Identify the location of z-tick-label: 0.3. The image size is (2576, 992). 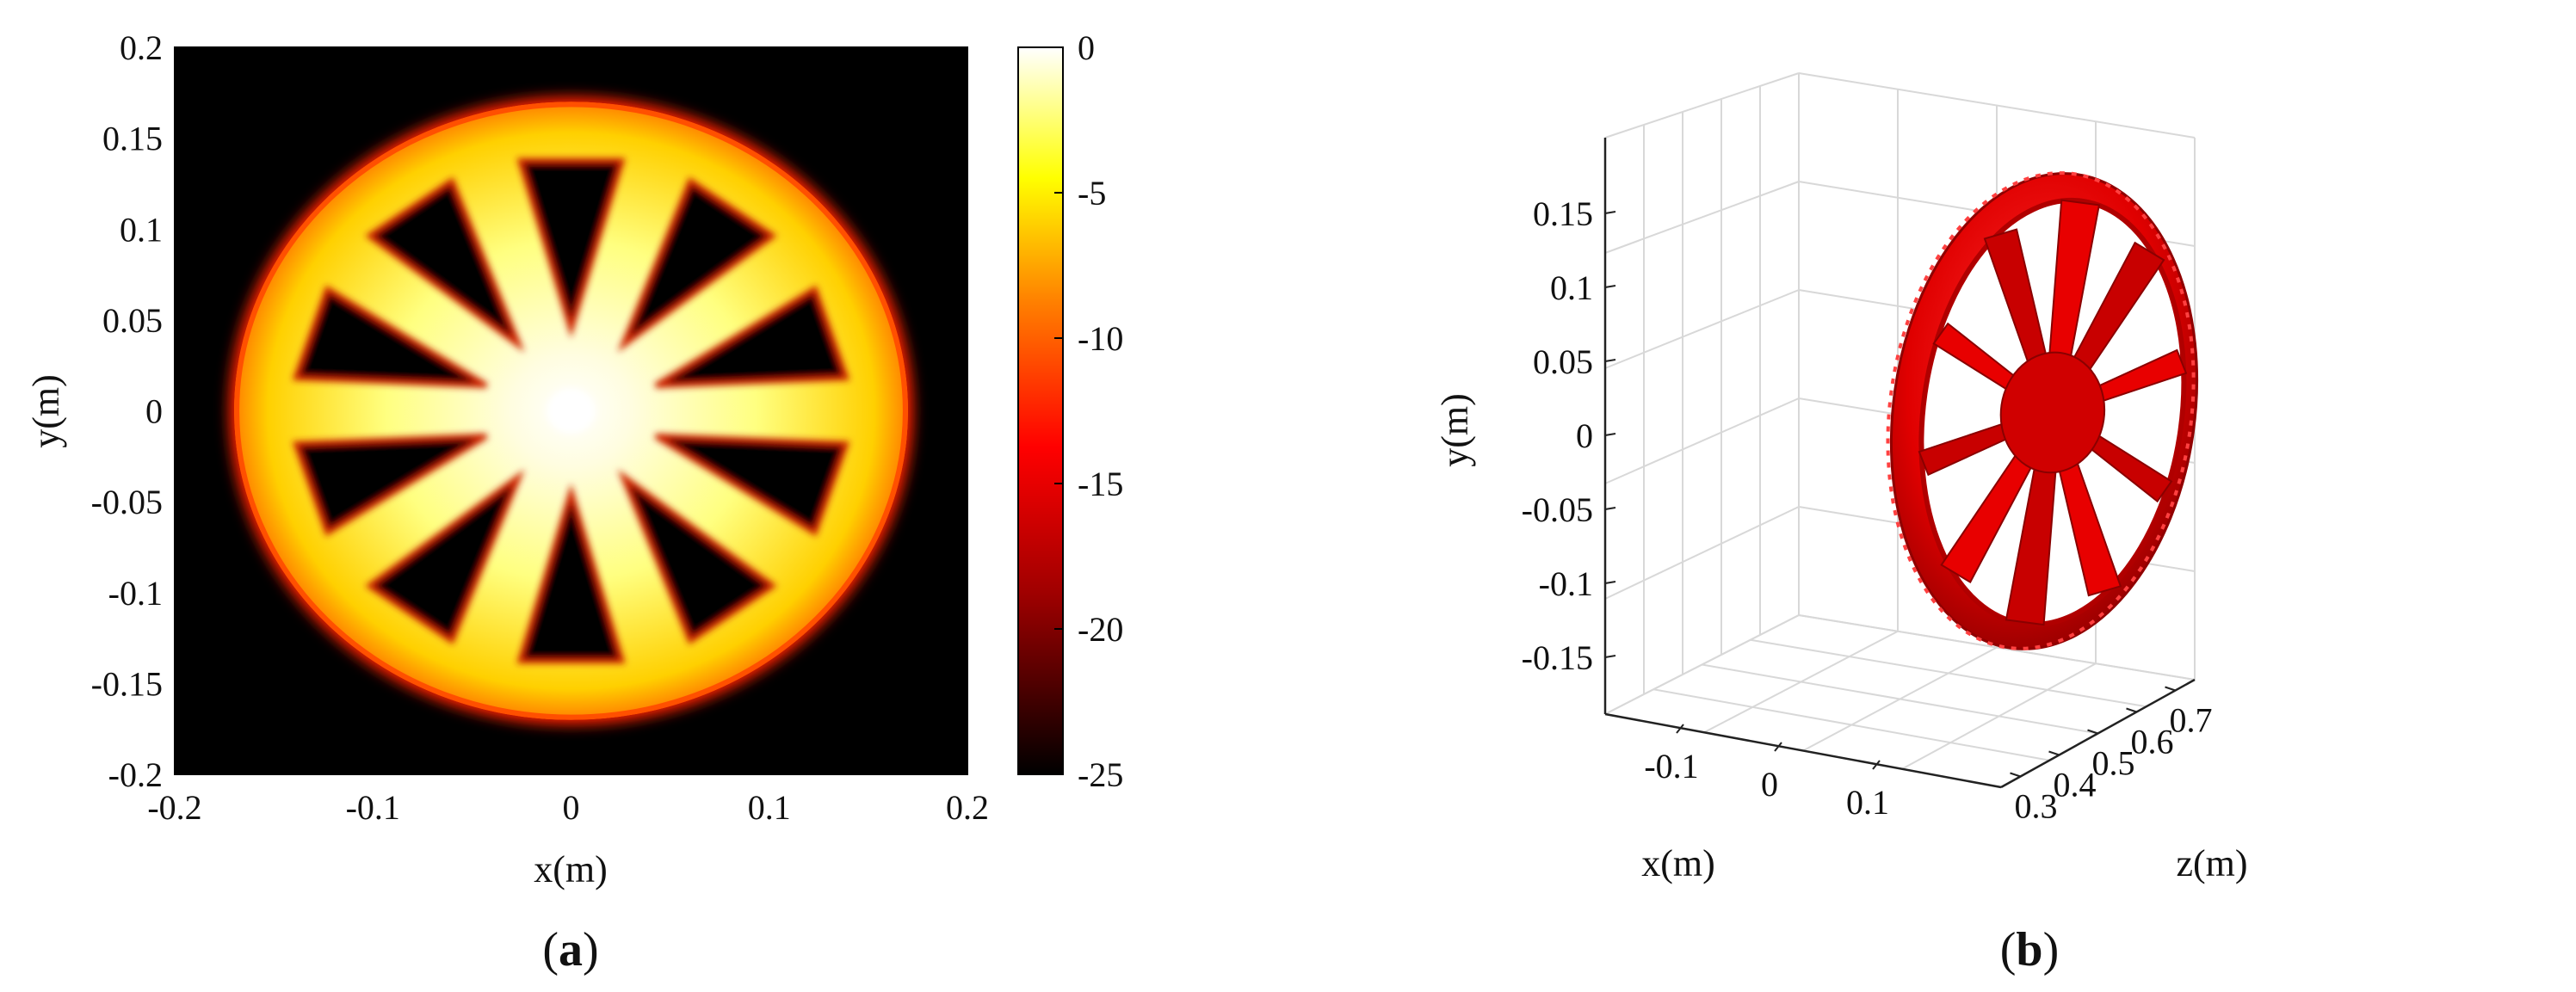
(2036, 806).